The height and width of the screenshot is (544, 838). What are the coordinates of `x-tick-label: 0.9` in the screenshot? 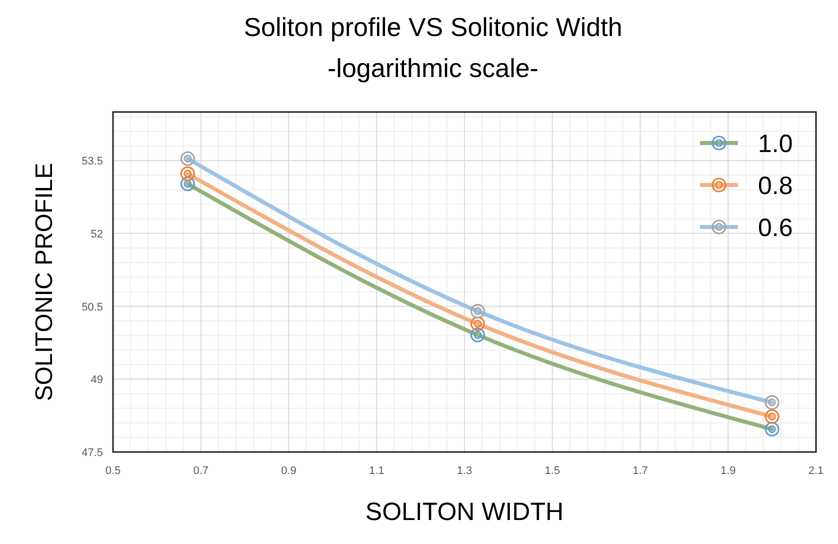 It's located at (288, 471).